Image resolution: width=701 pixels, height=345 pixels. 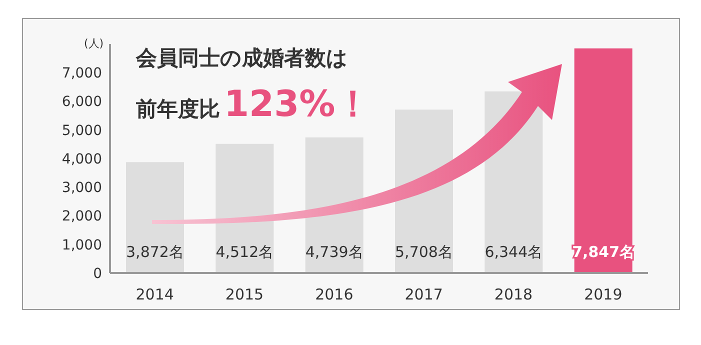 What do you see at coordinates (97, 274) in the screenshot?
I see `y-tick-label: 0` at bounding box center [97, 274].